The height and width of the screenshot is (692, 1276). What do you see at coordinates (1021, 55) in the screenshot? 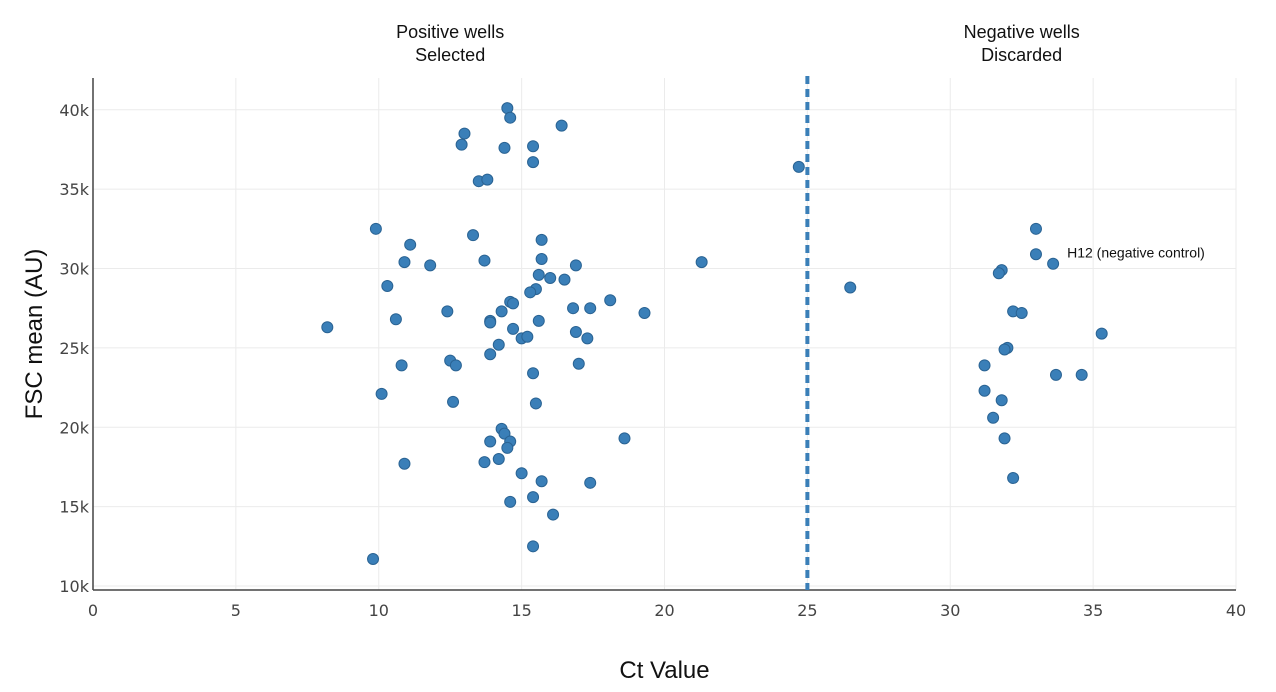
I see `region-label-line2: Discarded` at bounding box center [1021, 55].